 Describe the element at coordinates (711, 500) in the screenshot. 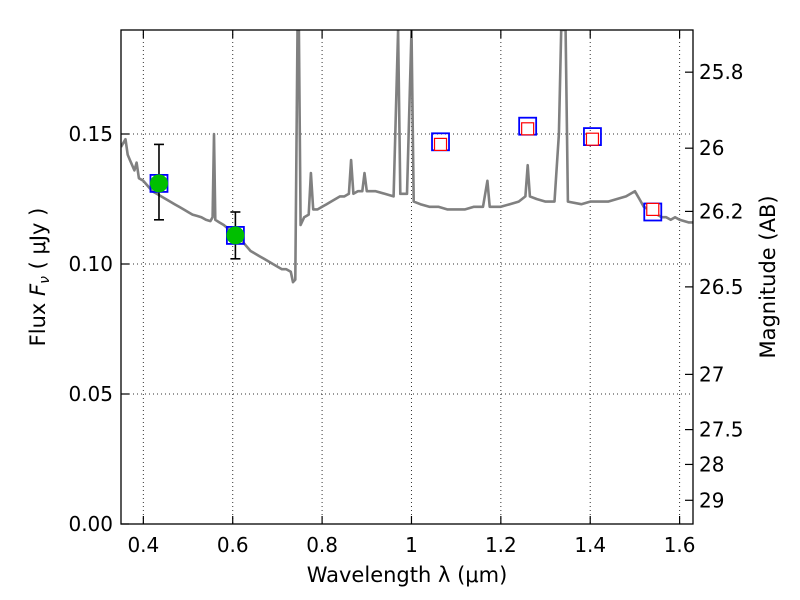

I see `y2-tick-label: 29` at that location.